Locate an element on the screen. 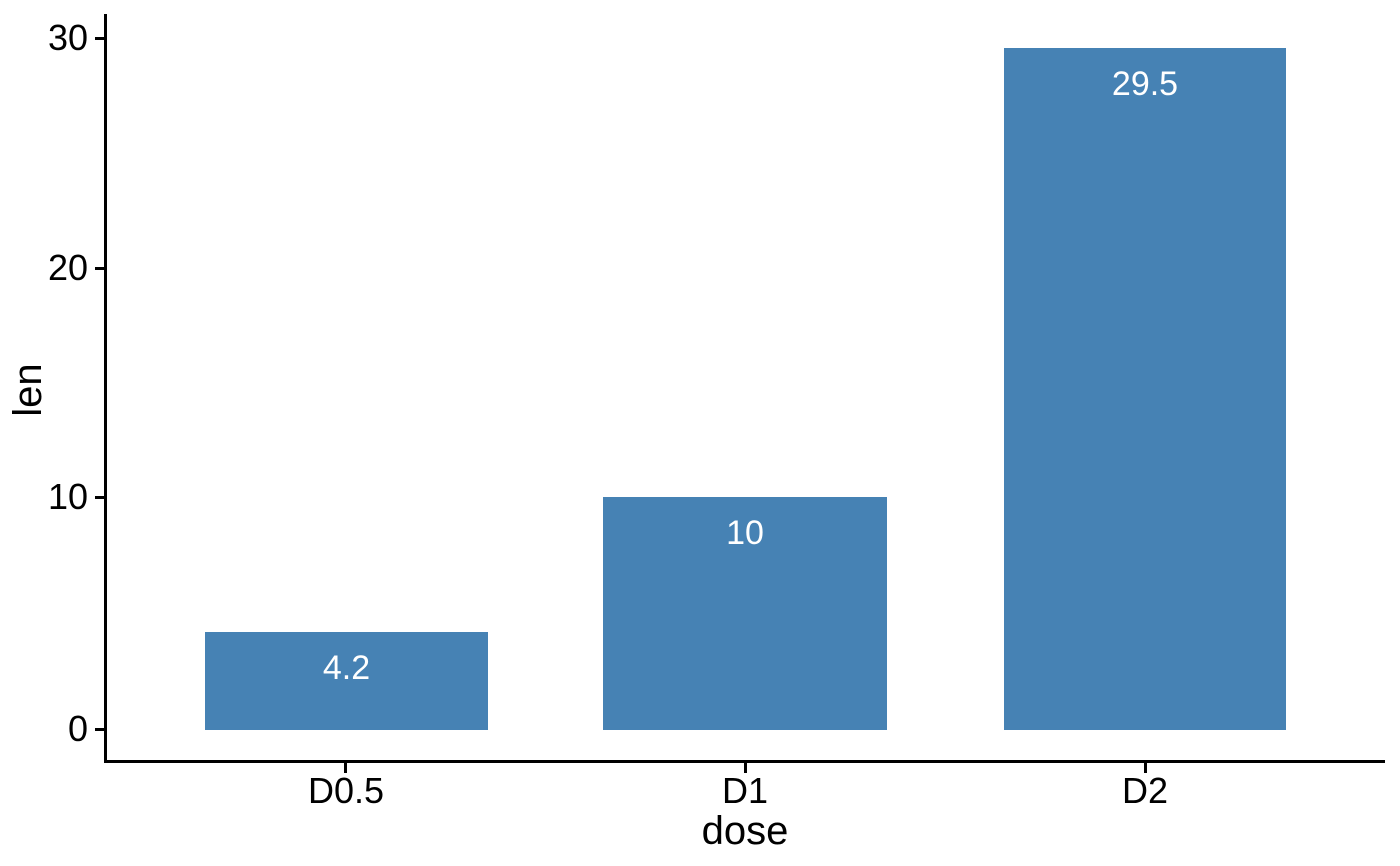 The image size is (1400, 866). bar-value-label: 10 is located at coordinates (745, 533).